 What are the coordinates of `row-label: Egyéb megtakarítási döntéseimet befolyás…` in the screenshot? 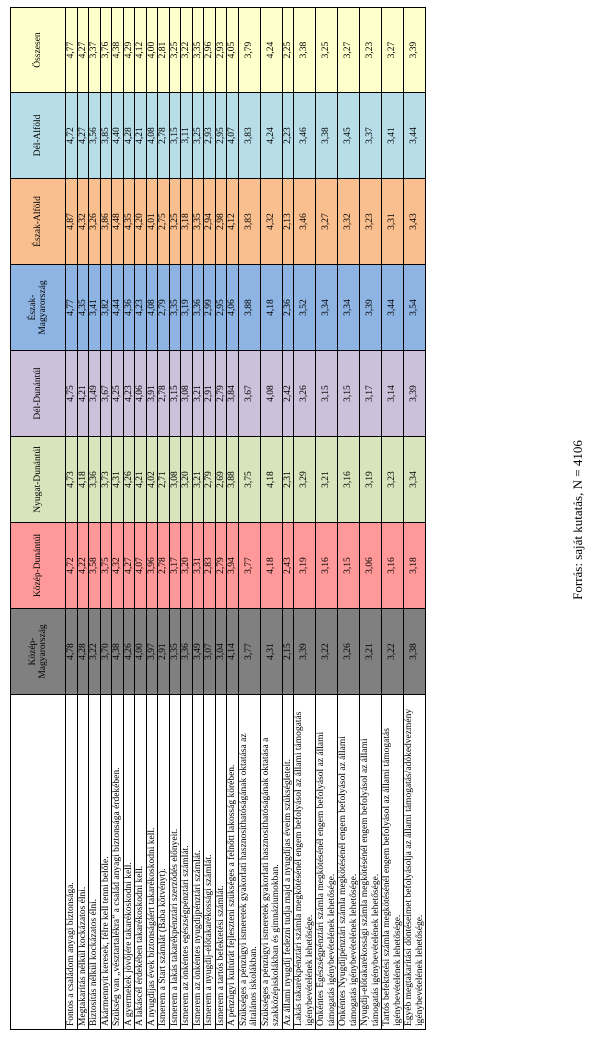 It's located at (414, 862).